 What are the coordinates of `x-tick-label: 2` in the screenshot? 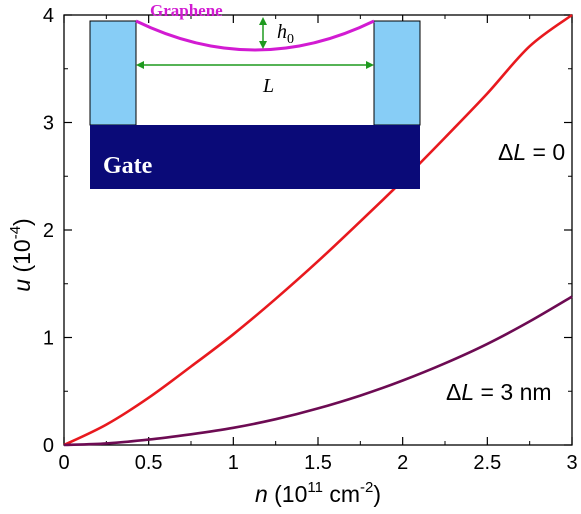 It's located at (402, 463).